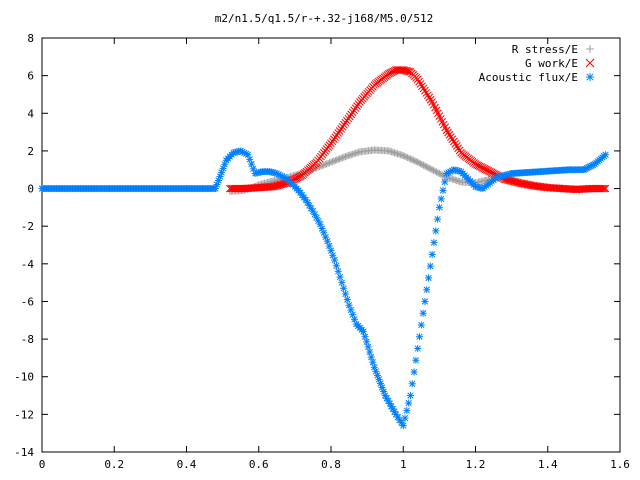 The image size is (640, 480). Describe the element at coordinates (24, 414) in the screenshot. I see `y-tick-label: -12` at that location.